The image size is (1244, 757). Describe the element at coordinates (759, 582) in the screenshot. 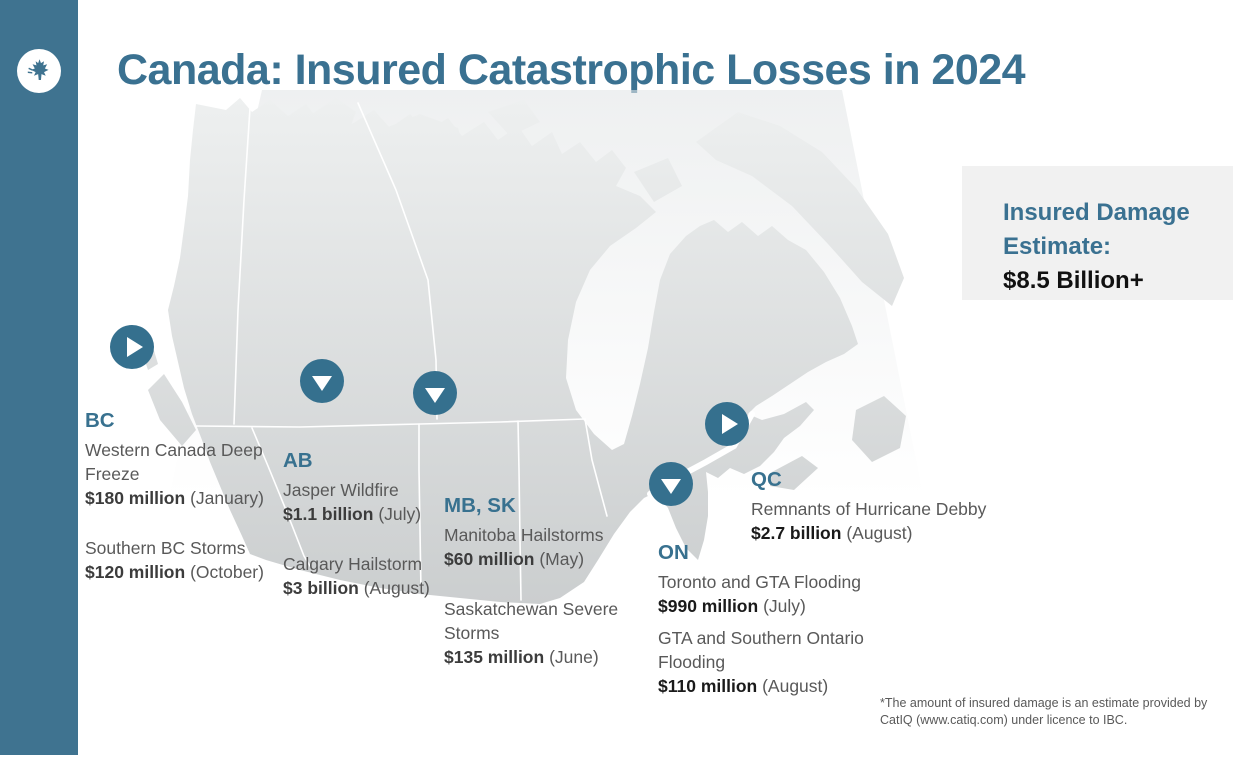

I see `event-name: Toronto and GTA Flooding` at that location.